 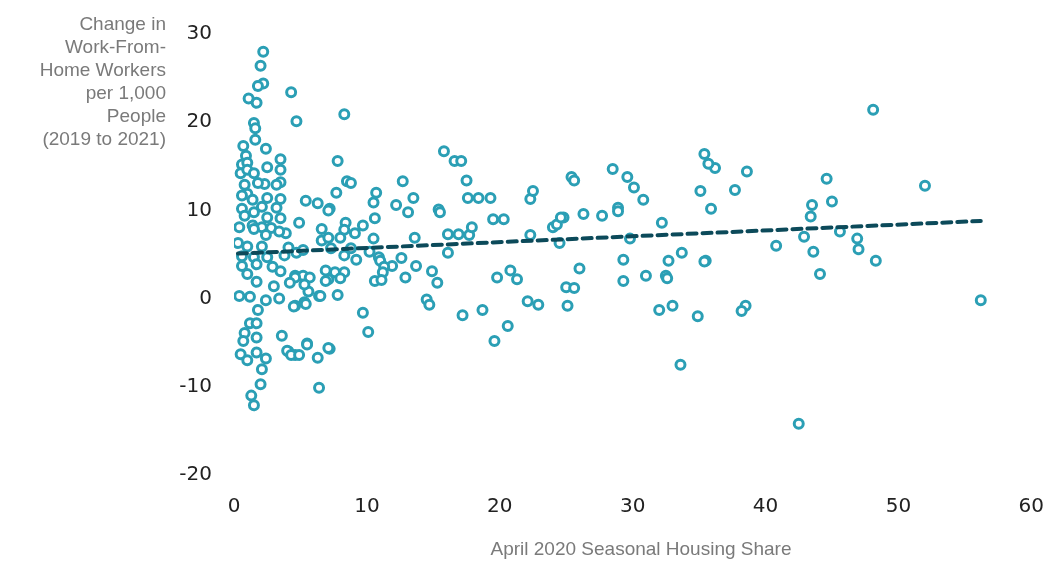 What do you see at coordinates (367, 505) in the screenshot?
I see `x-tick-label: 10` at bounding box center [367, 505].